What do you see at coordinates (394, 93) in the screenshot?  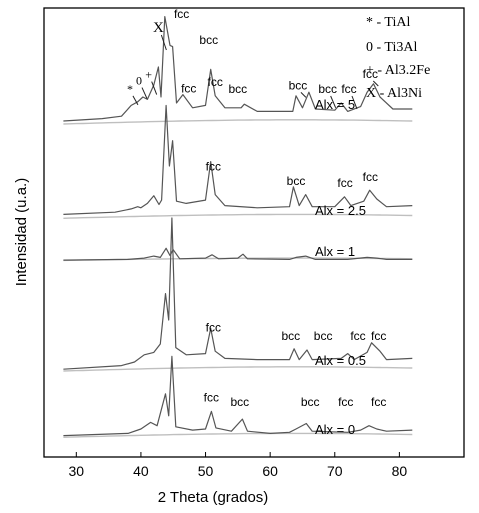 I see `legend-entry-al3ni: X - Al3Ni` at bounding box center [394, 93].